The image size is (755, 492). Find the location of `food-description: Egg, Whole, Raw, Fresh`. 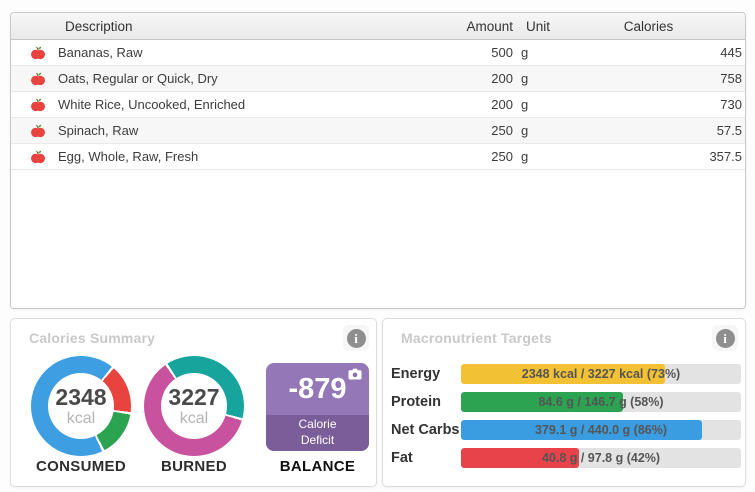

food-description: Egg, Whole, Raw, Fresh is located at coordinates (128, 156).